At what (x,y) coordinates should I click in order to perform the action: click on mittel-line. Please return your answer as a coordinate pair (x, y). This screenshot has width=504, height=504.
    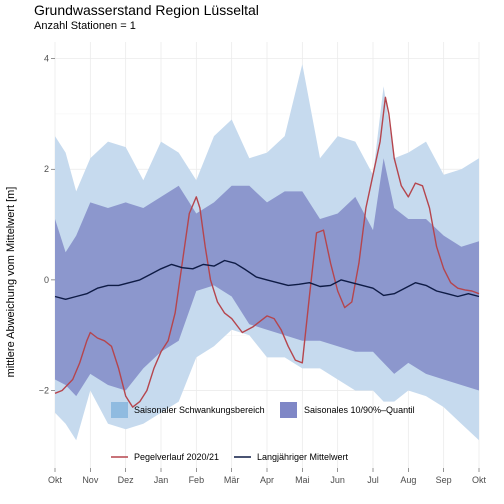
    Looking at the image, I should click on (267, 279).